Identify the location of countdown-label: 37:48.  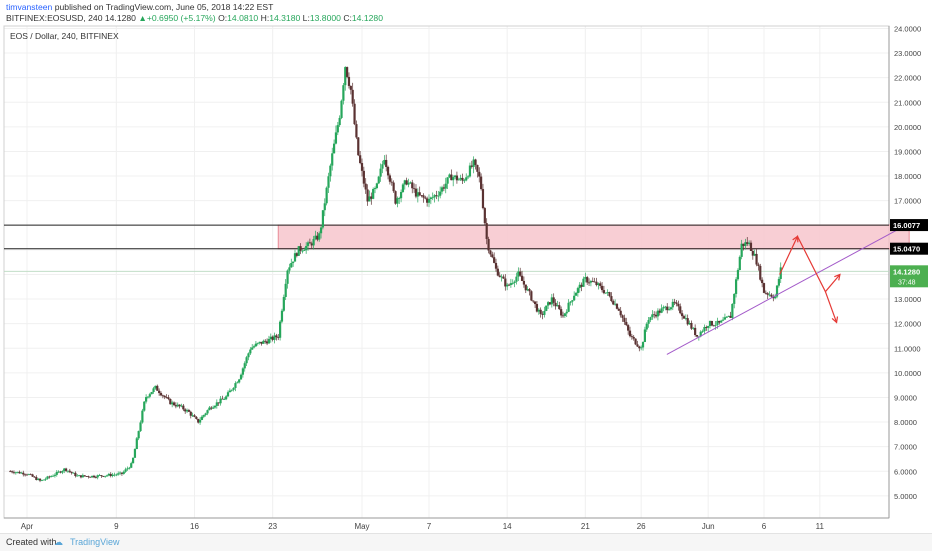
(907, 282).